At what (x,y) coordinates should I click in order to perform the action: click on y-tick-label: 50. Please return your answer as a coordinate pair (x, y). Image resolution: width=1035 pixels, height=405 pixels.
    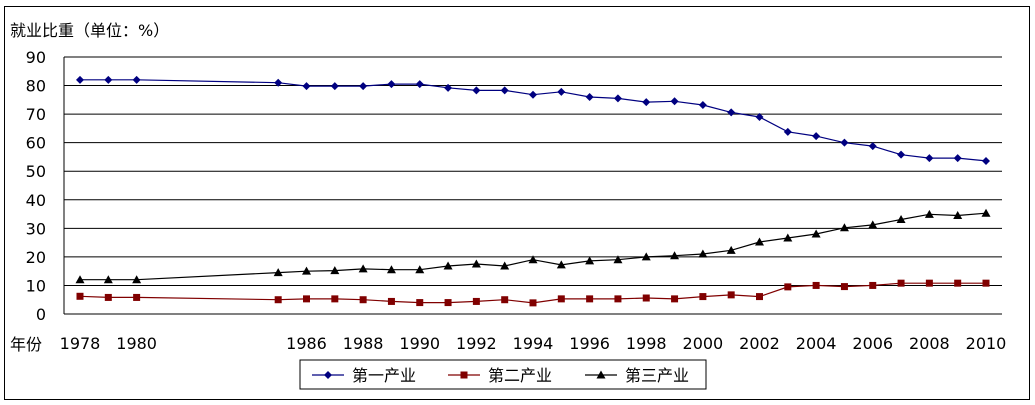
    Looking at the image, I should click on (36, 171).